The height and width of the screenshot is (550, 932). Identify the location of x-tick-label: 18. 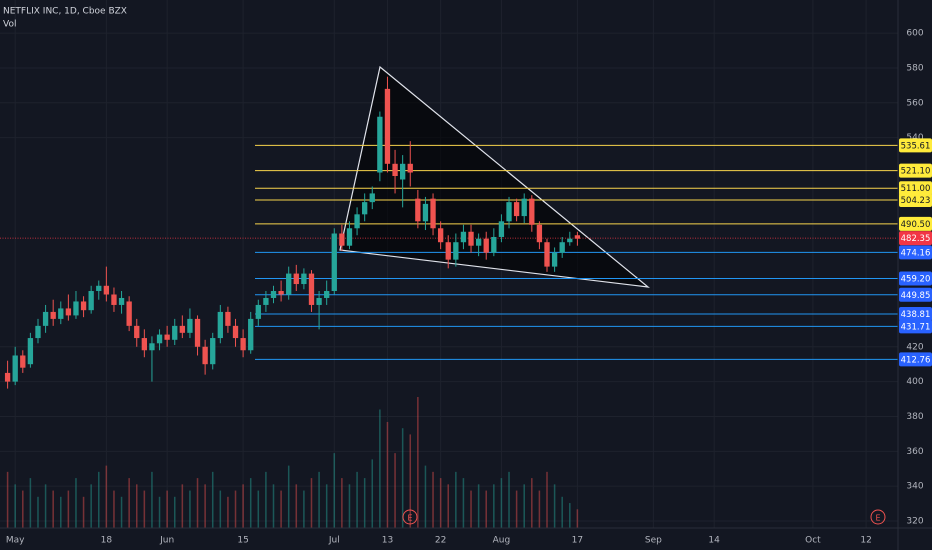
(107, 541).